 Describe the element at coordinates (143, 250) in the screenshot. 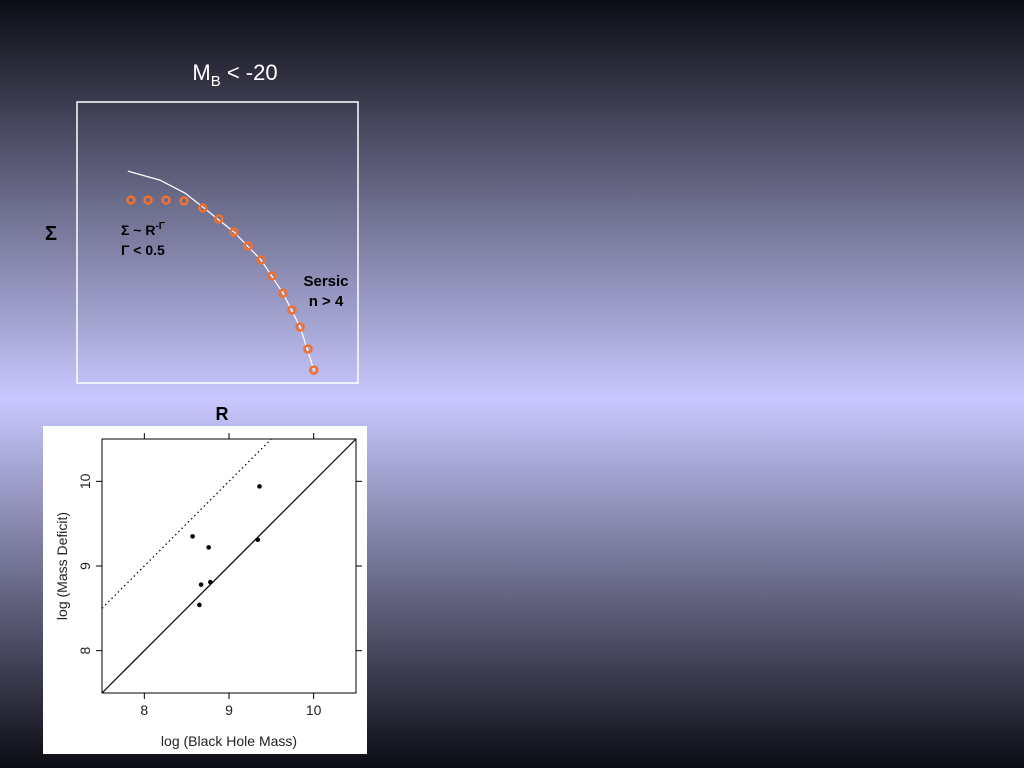

I see `annotation: Γ < 0.5` at that location.